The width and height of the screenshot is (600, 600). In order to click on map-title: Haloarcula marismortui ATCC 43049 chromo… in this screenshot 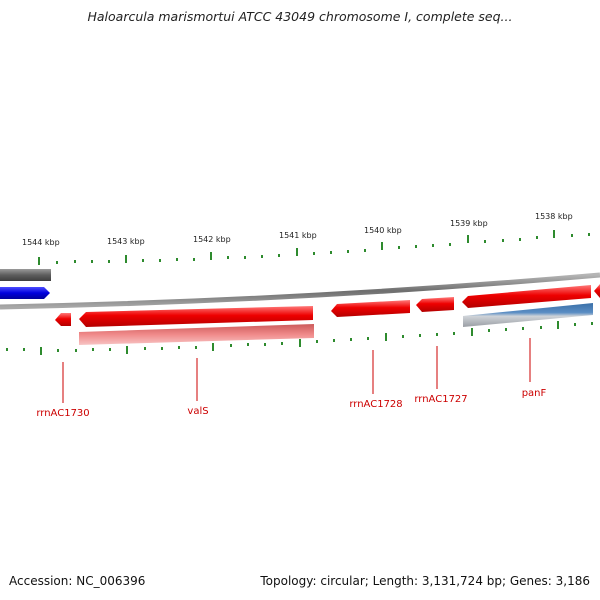, I will do `click(300, 16)`.